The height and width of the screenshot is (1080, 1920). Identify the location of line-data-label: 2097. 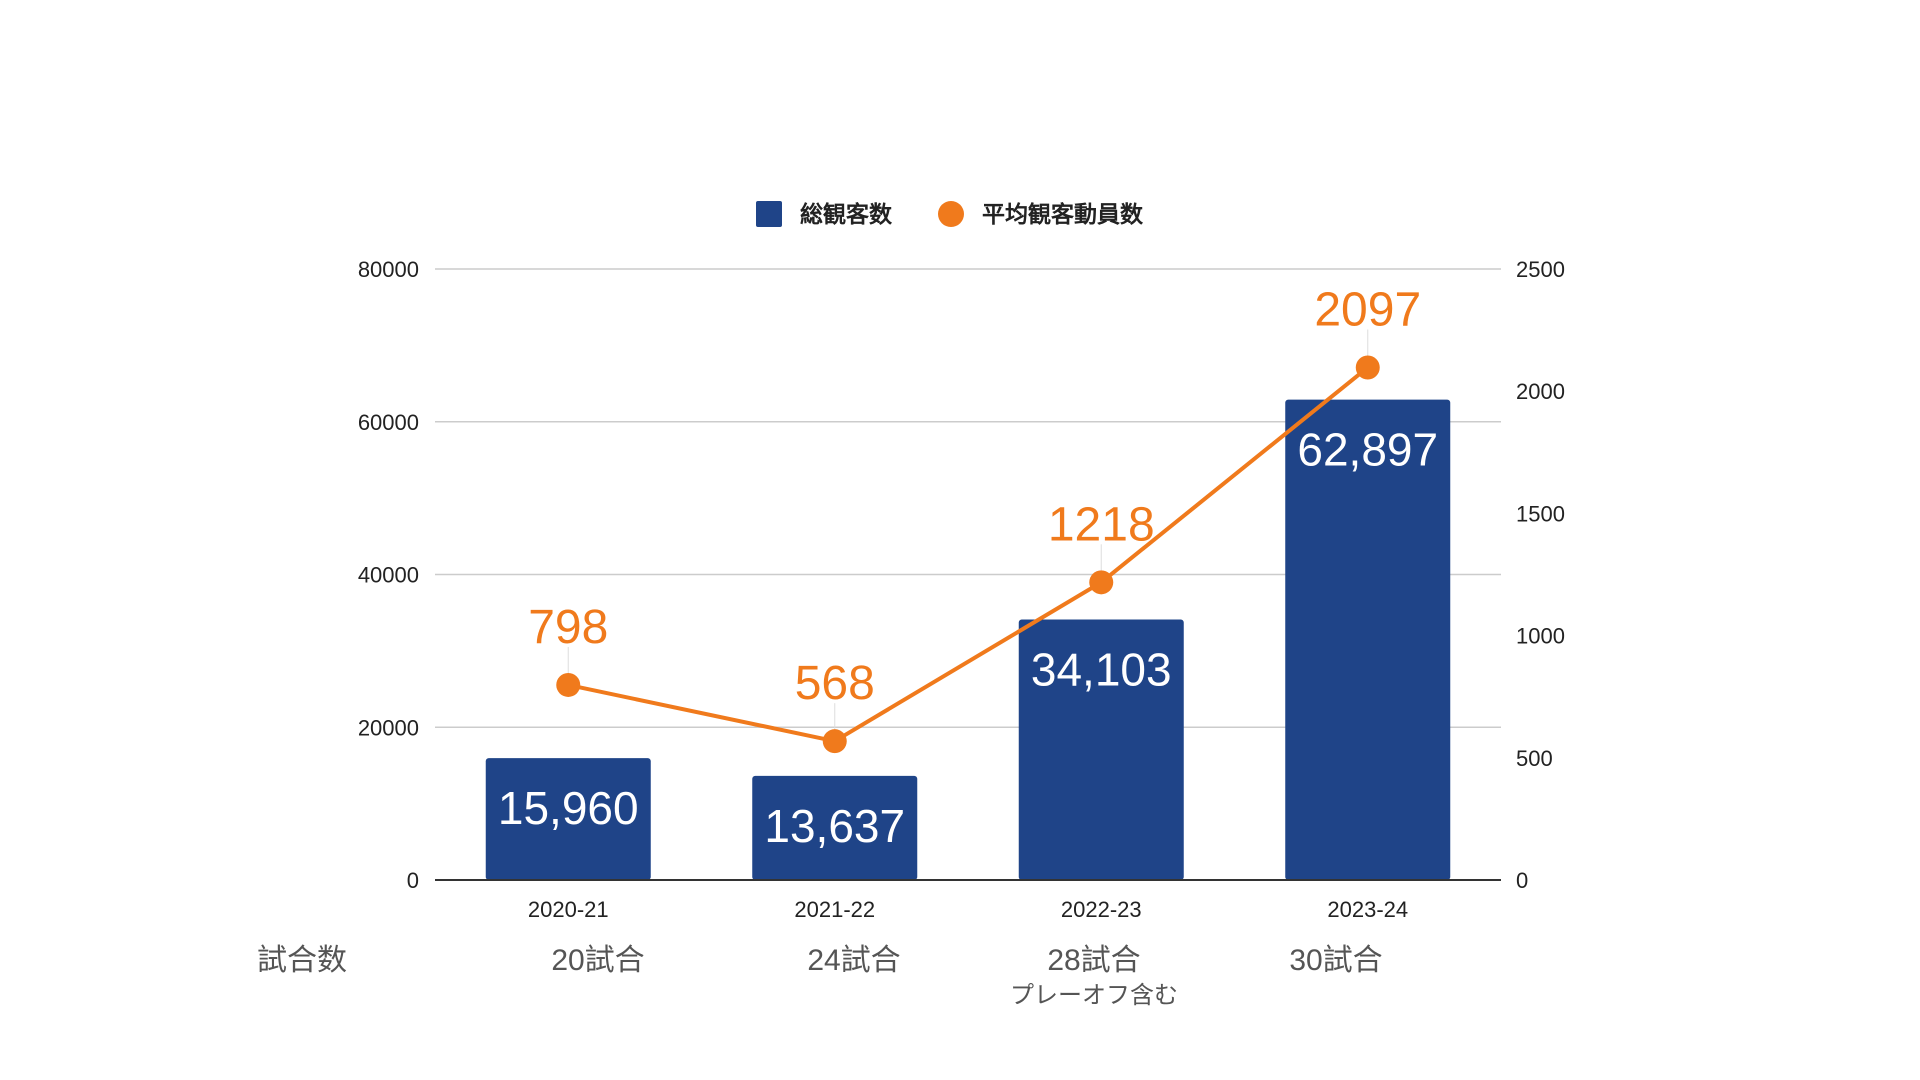
(1367, 309).